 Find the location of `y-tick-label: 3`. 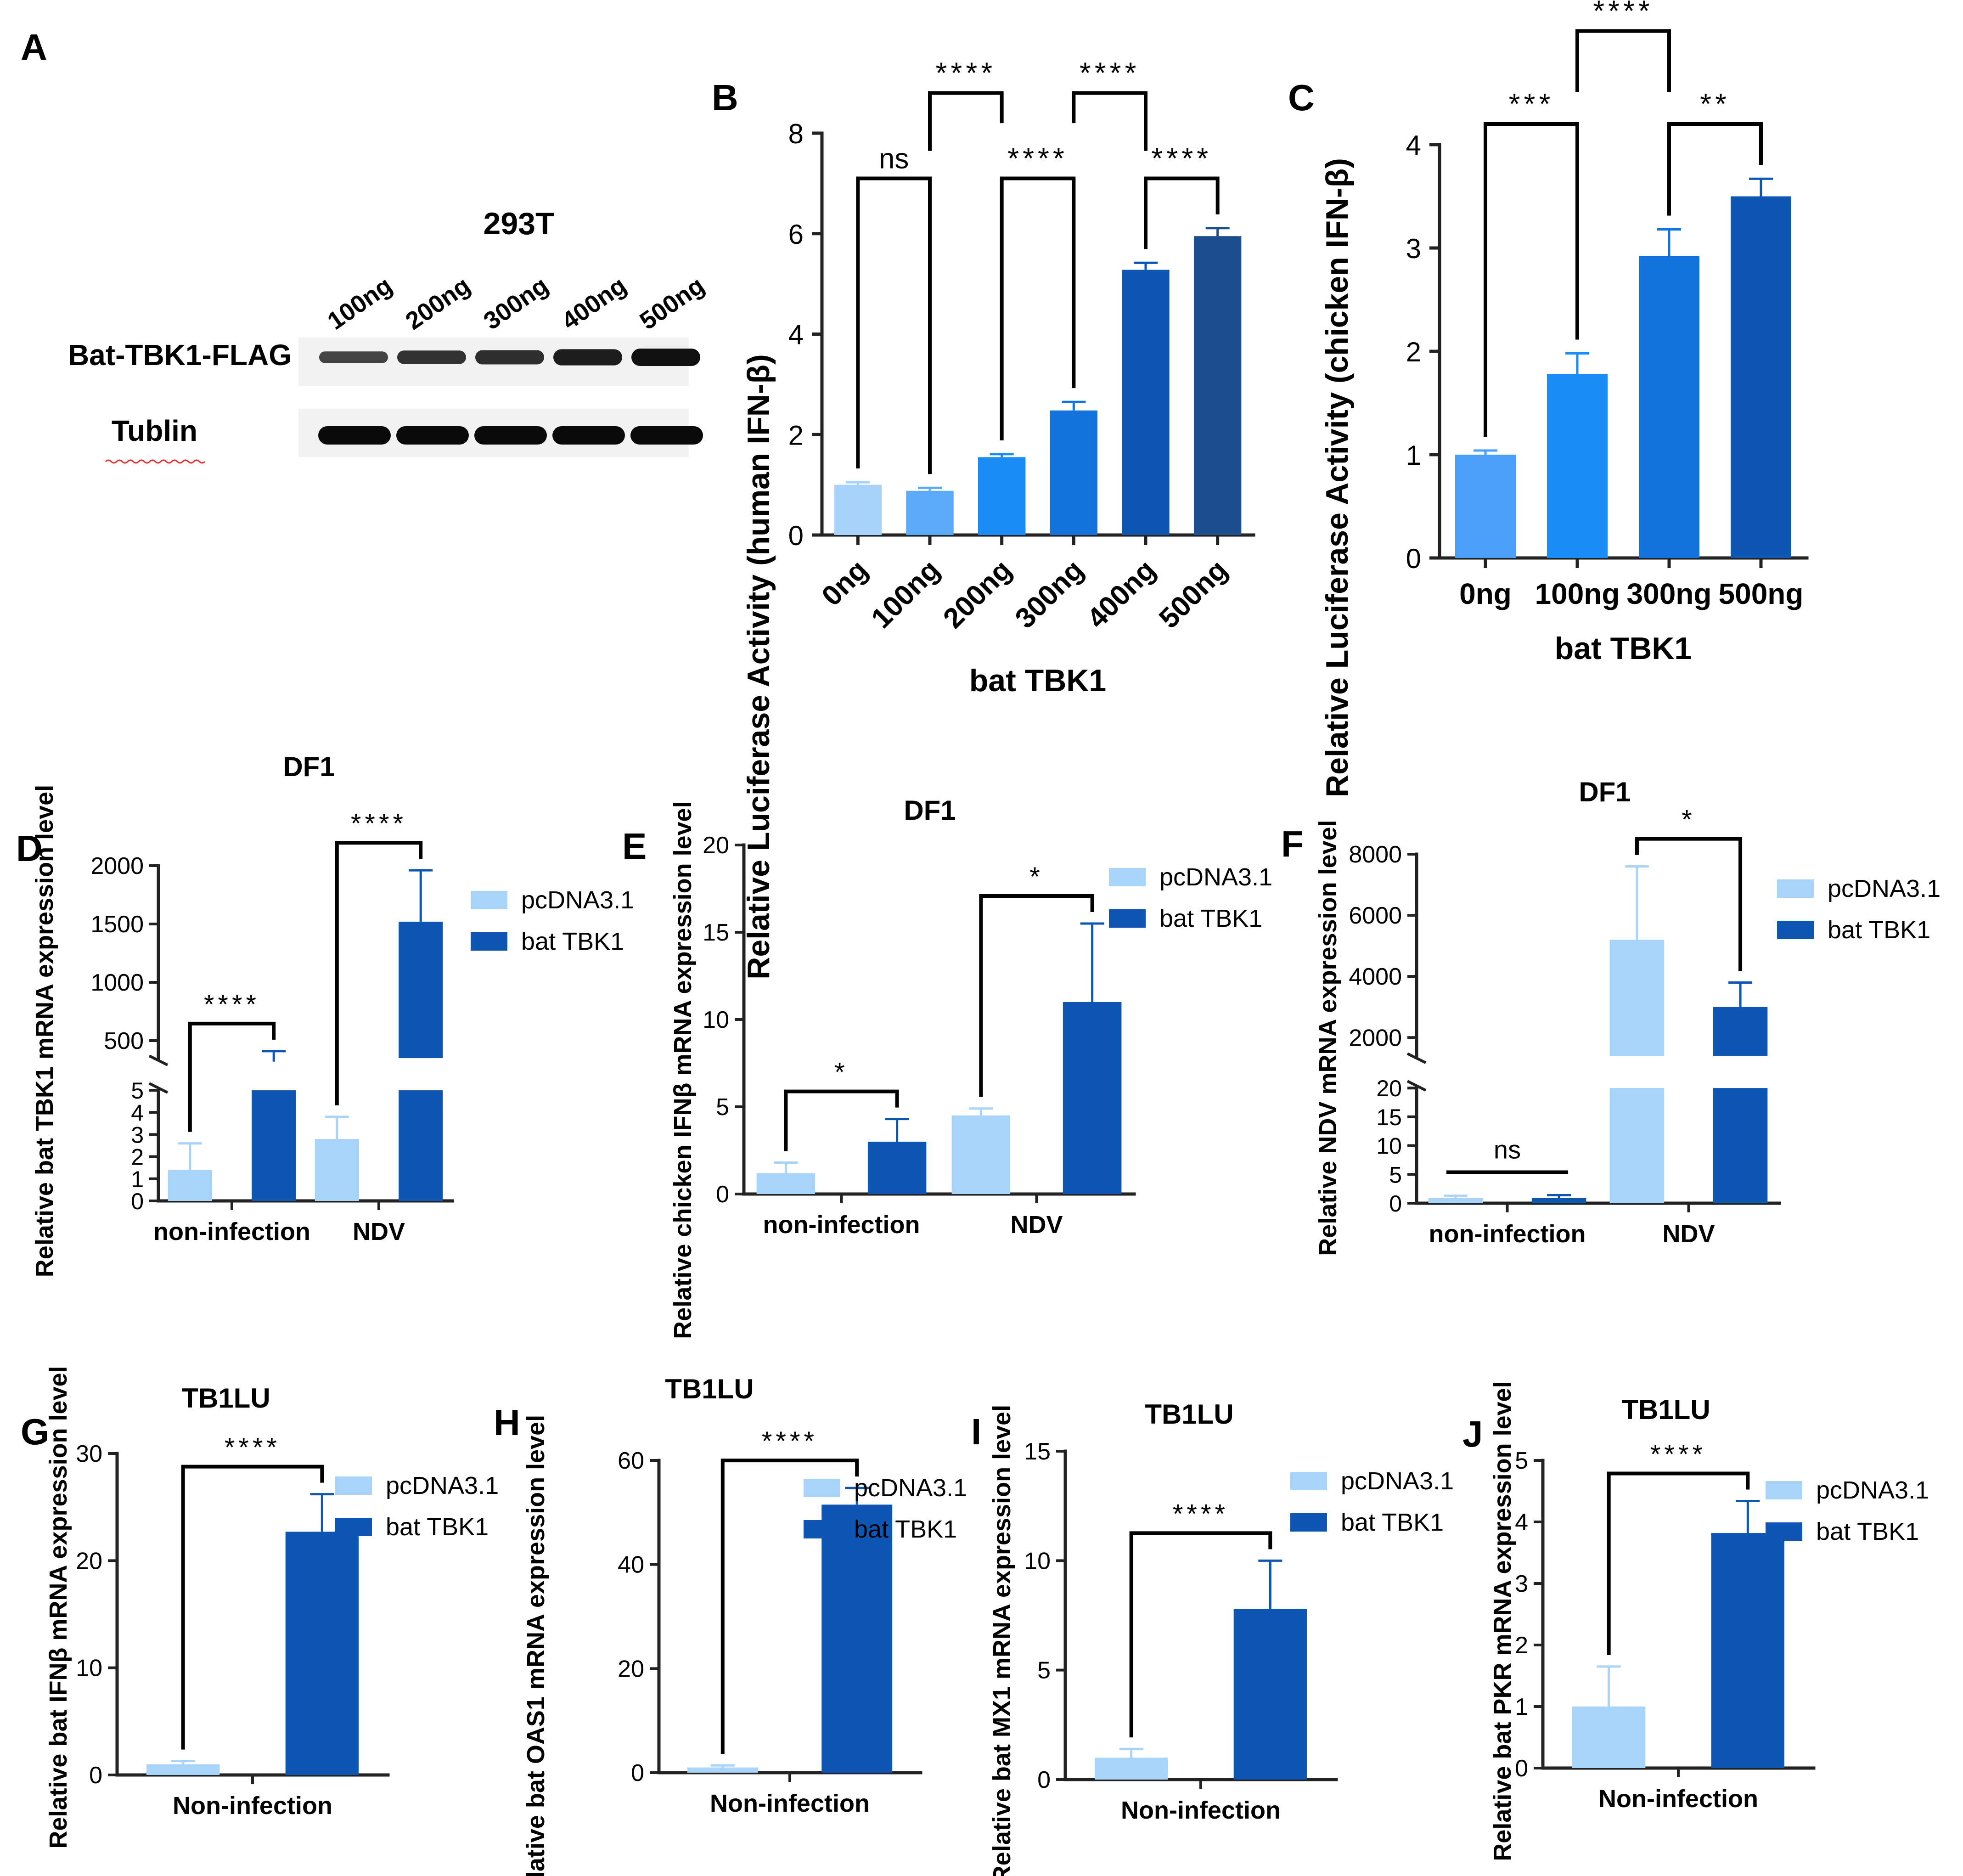

y-tick-label: 3 is located at coordinates (1521, 1584).